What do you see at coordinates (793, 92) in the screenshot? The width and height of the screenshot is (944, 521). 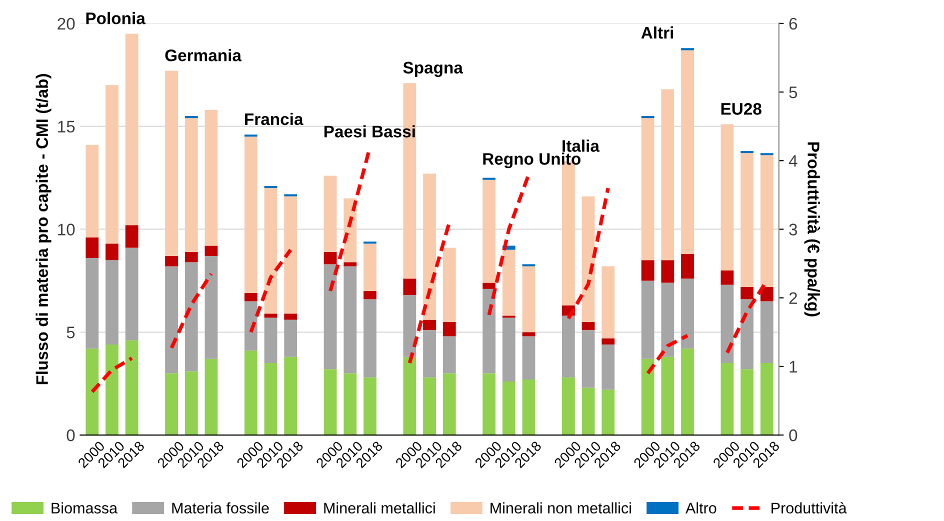 I see `y2-tick-label: 5` at bounding box center [793, 92].